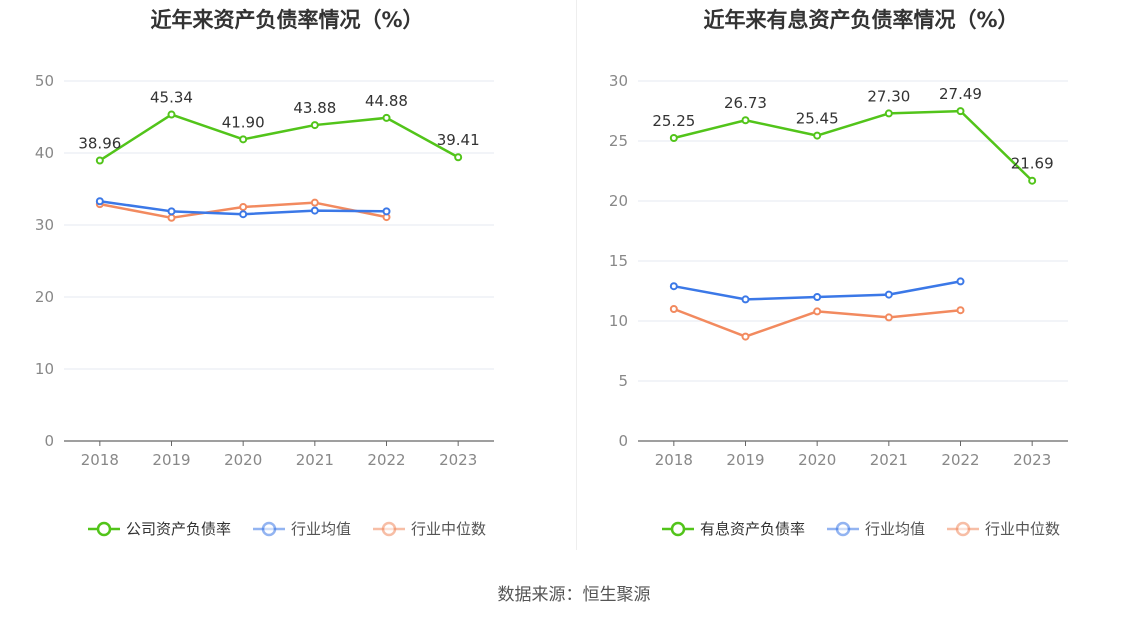 Image resolution: width=1148 pixels, height=619 pixels. Describe the element at coordinates (861, 20) in the screenshot. I see `chart-title: 近年来有息资产负债率情况（%）` at that location.